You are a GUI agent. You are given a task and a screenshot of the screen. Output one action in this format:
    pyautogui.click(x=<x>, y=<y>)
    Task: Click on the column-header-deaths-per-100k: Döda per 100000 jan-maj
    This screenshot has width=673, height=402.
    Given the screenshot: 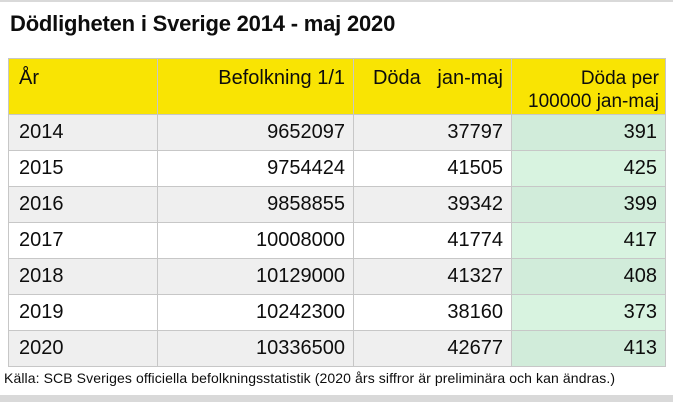 What is the action you would take?
    pyautogui.click(x=588, y=86)
    